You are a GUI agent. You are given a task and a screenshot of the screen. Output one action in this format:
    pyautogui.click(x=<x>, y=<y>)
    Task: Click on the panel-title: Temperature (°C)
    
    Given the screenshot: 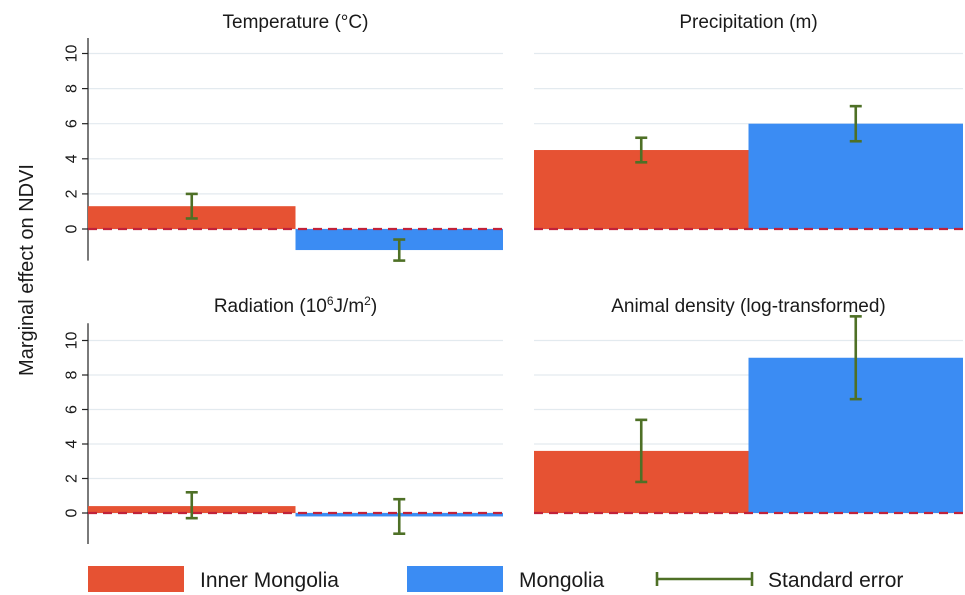 What is the action you would take?
    pyautogui.click(x=296, y=22)
    